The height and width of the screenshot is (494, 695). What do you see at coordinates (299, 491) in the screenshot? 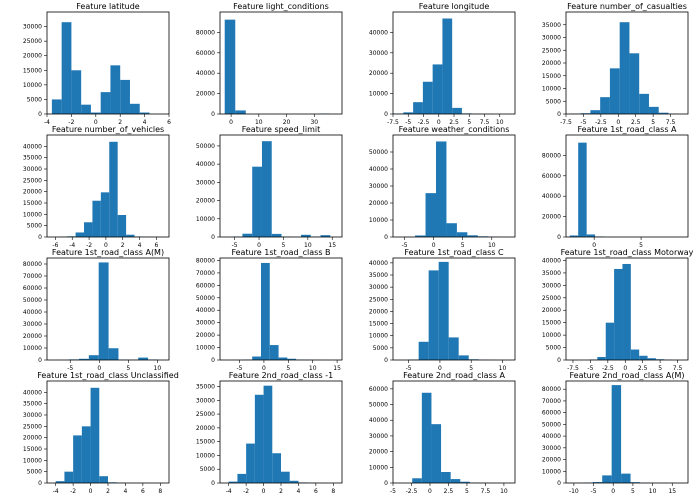
I see `x-tick-label: 4` at bounding box center [299, 491].